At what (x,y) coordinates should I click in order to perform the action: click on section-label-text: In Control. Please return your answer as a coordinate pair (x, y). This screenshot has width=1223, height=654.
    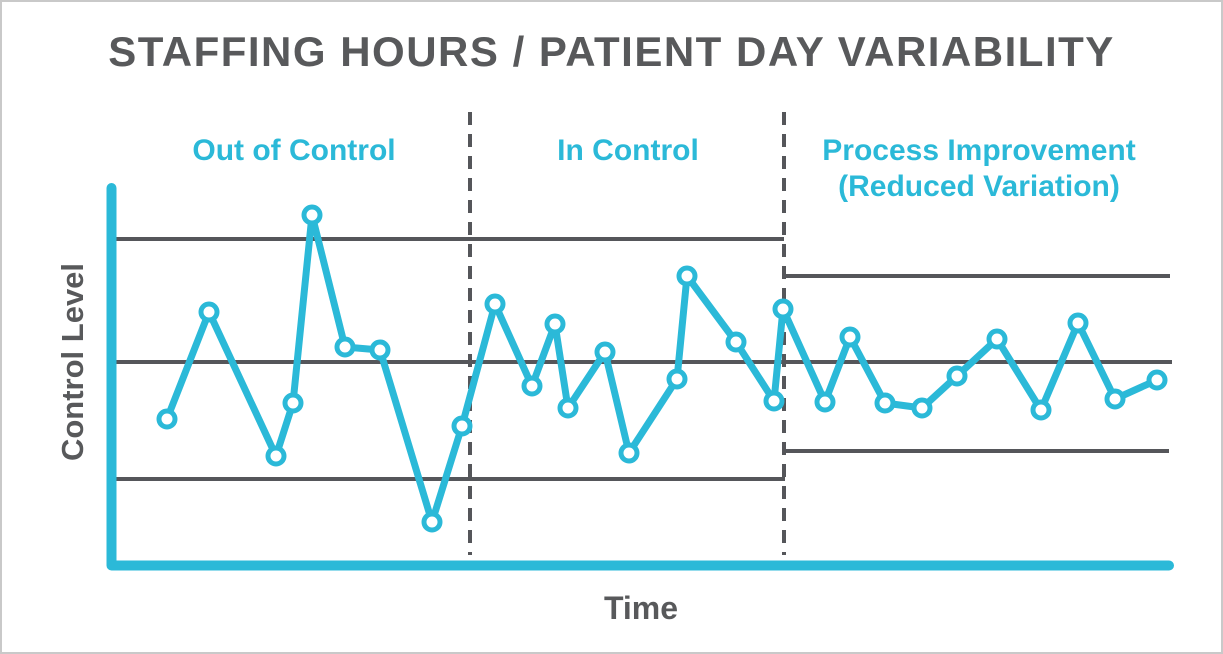
    Looking at the image, I should click on (628, 150).